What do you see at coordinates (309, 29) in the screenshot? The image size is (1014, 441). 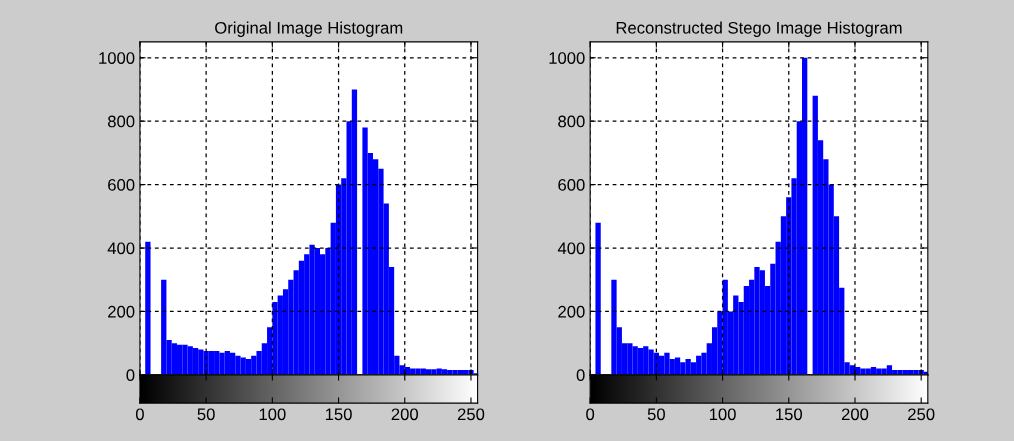 I see `chart-title: Original Image Histogram` at bounding box center [309, 29].